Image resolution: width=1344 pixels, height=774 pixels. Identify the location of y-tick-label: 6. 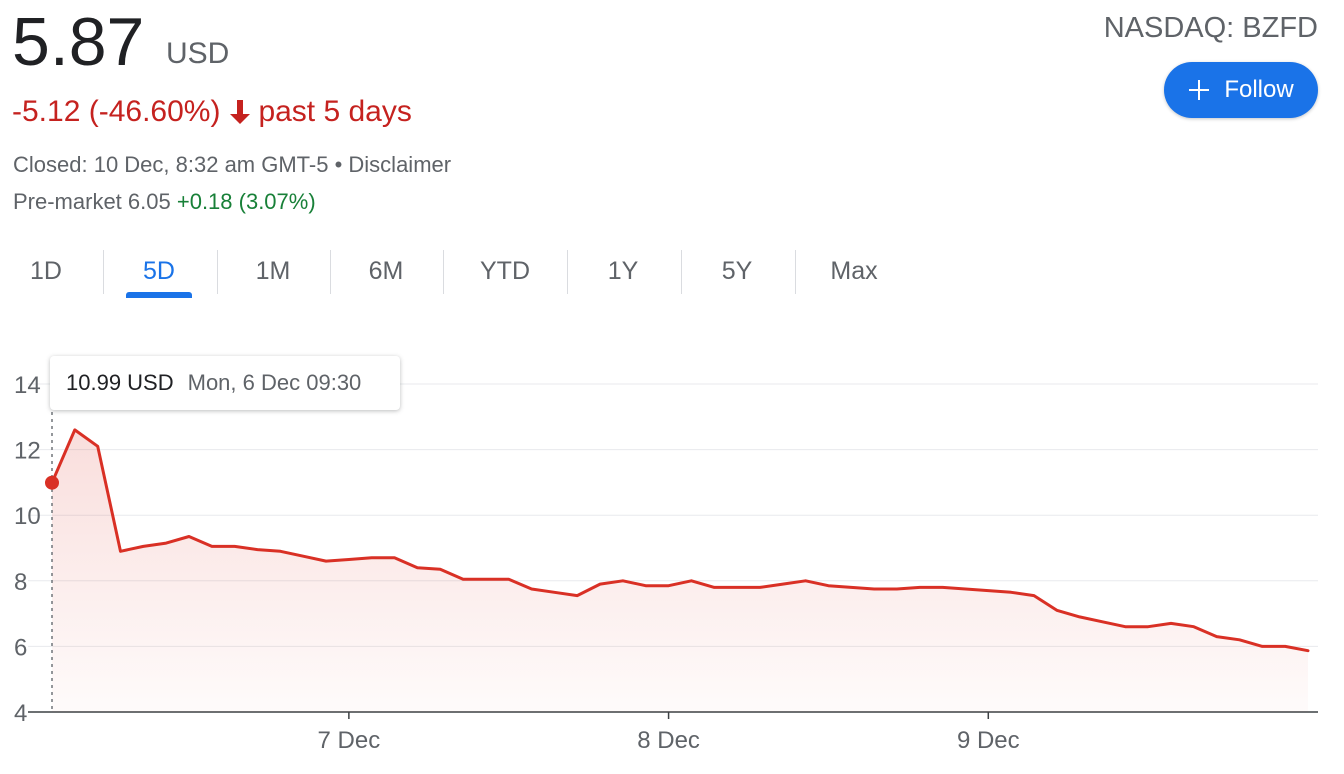
(20, 647).